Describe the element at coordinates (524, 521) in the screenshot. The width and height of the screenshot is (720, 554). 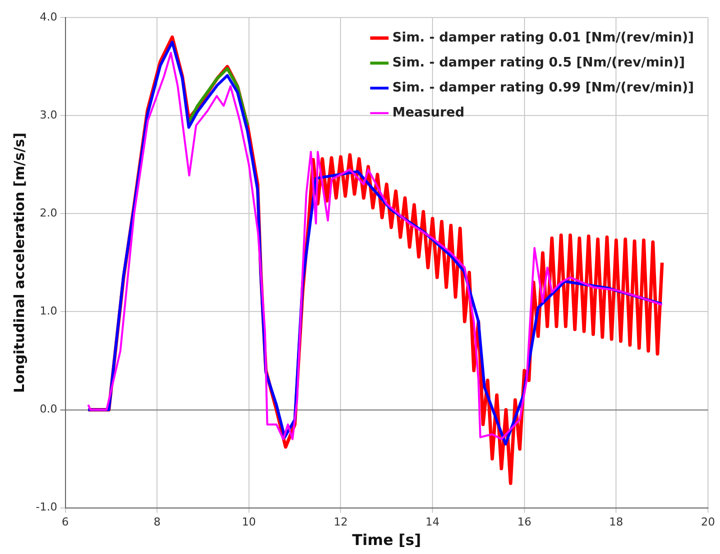
I see `x-tick-label: 16` at that location.